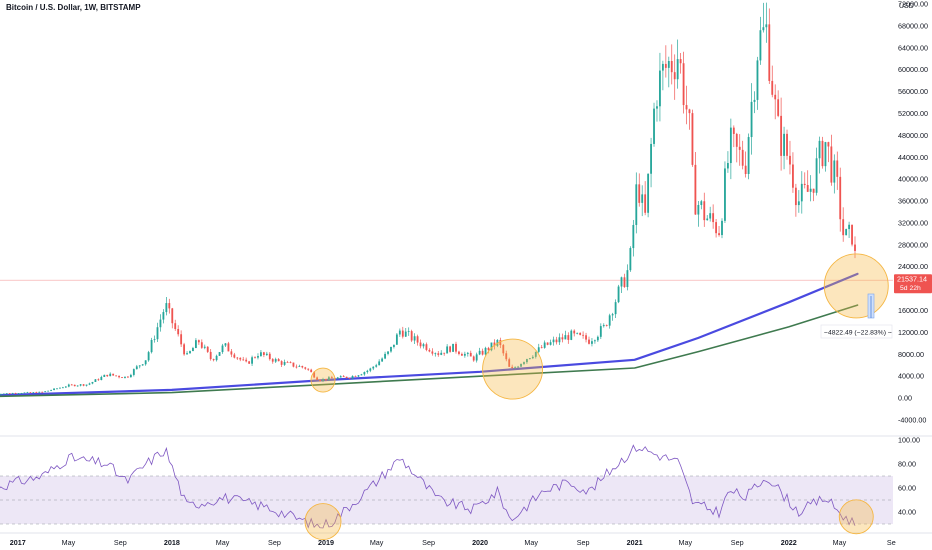  What do you see at coordinates (583, 542) in the screenshot?
I see `time-axis-tick: Sep` at bounding box center [583, 542].